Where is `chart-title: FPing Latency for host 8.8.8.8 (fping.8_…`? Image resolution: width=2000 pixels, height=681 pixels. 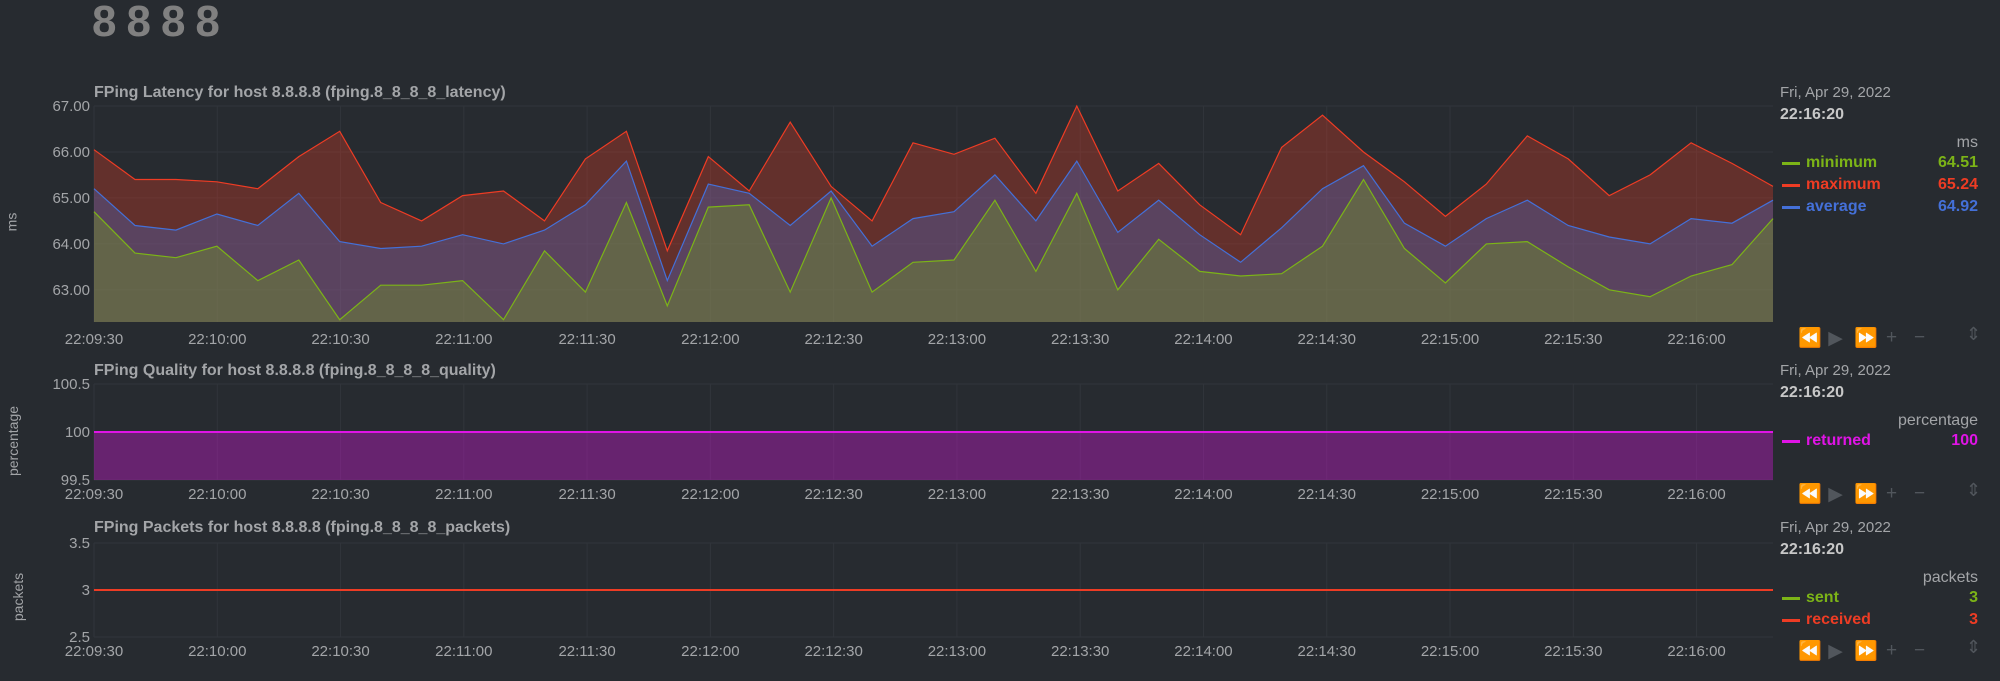 chart-title: FPing Latency for host 8.8.8.8 (fping.8_… is located at coordinates (300, 92).